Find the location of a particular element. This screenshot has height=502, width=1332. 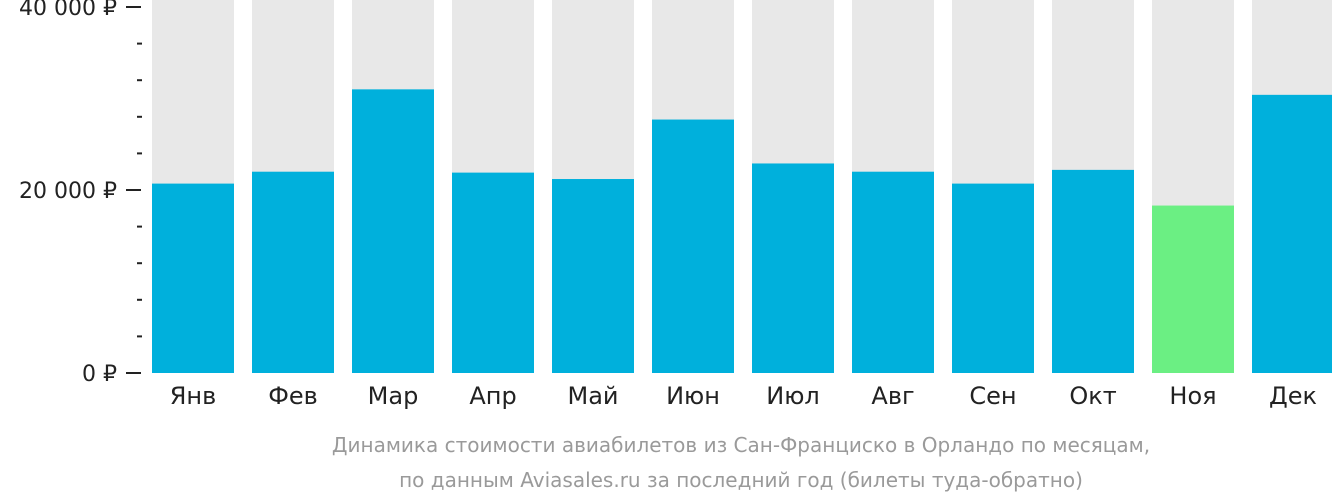

y-tick-label: 0 ₽ is located at coordinates (99, 374).